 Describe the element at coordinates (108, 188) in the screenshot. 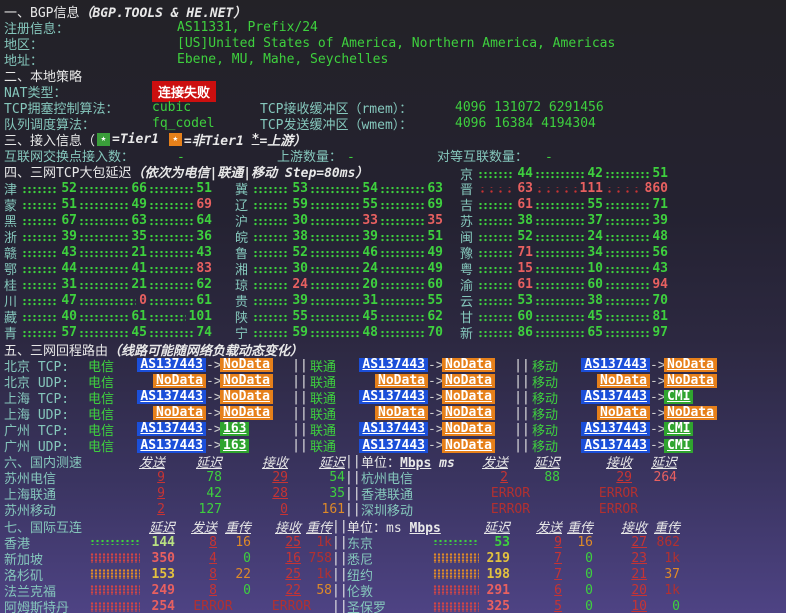

I see `latency-block: 津 52 66 51` at that location.